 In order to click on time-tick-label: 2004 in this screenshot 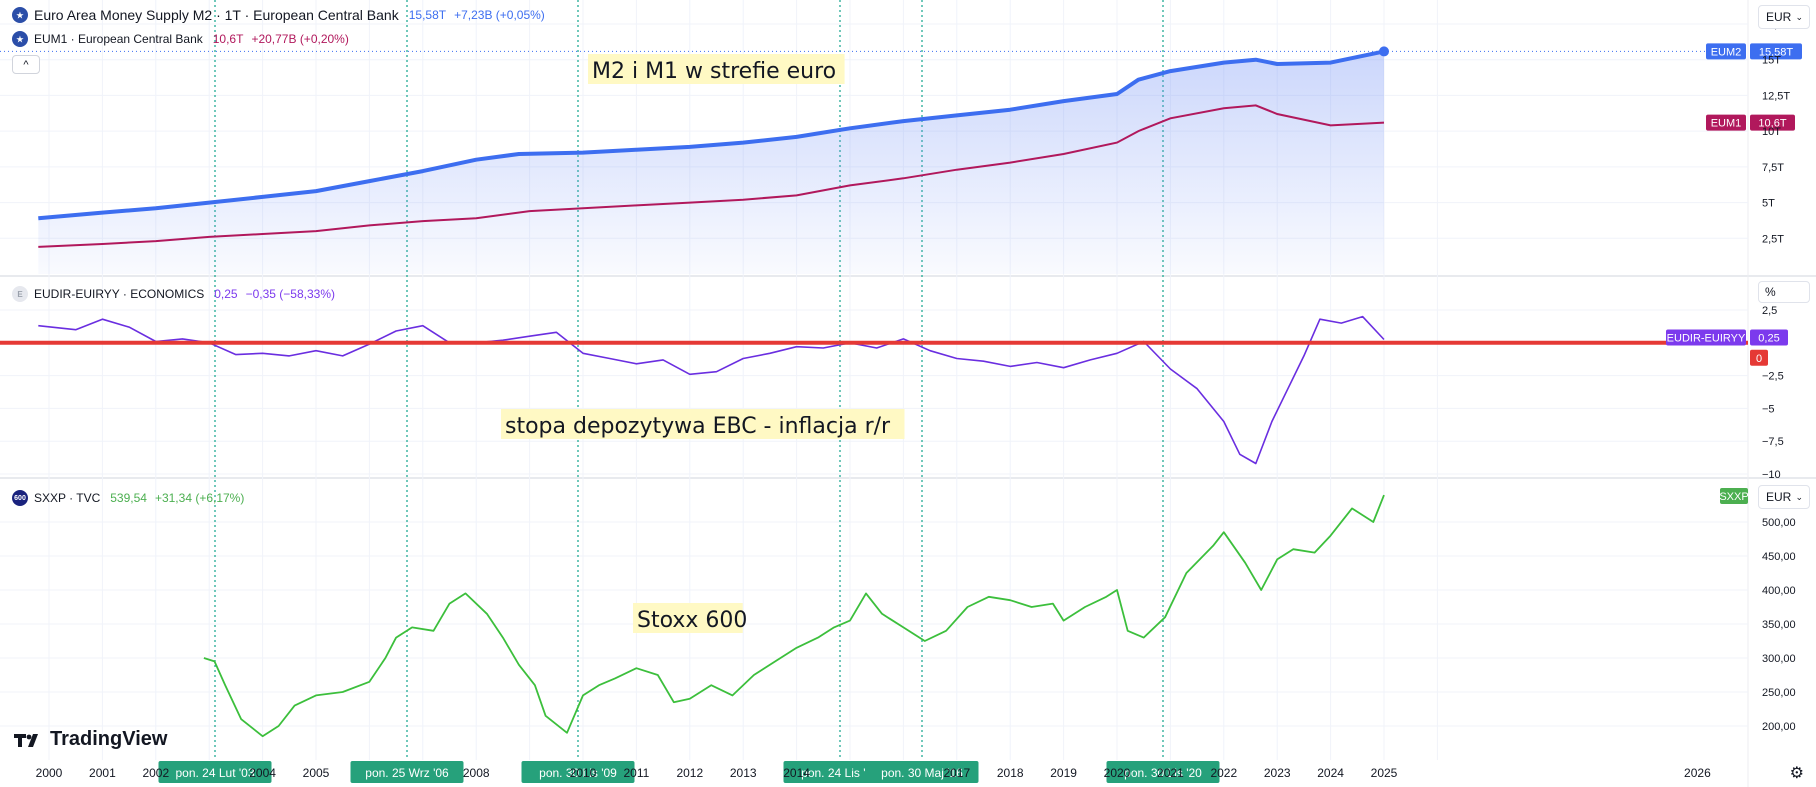, I will do `click(262, 773)`.